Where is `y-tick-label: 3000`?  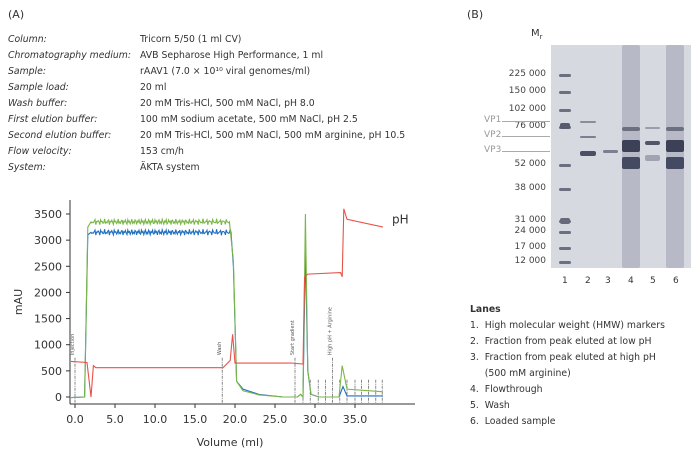 y-tick-label: 3000 is located at coordinates (48, 240).